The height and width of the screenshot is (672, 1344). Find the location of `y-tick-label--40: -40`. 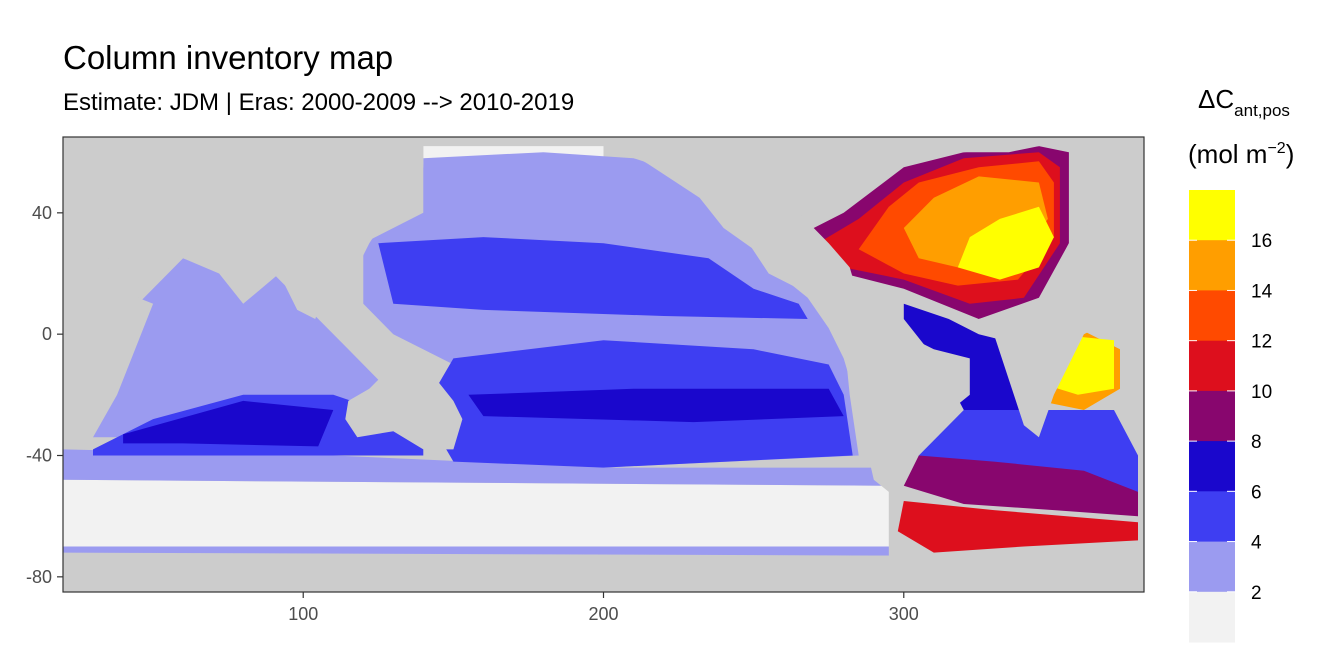

y-tick-label--40: -40 is located at coordinates (39, 456).